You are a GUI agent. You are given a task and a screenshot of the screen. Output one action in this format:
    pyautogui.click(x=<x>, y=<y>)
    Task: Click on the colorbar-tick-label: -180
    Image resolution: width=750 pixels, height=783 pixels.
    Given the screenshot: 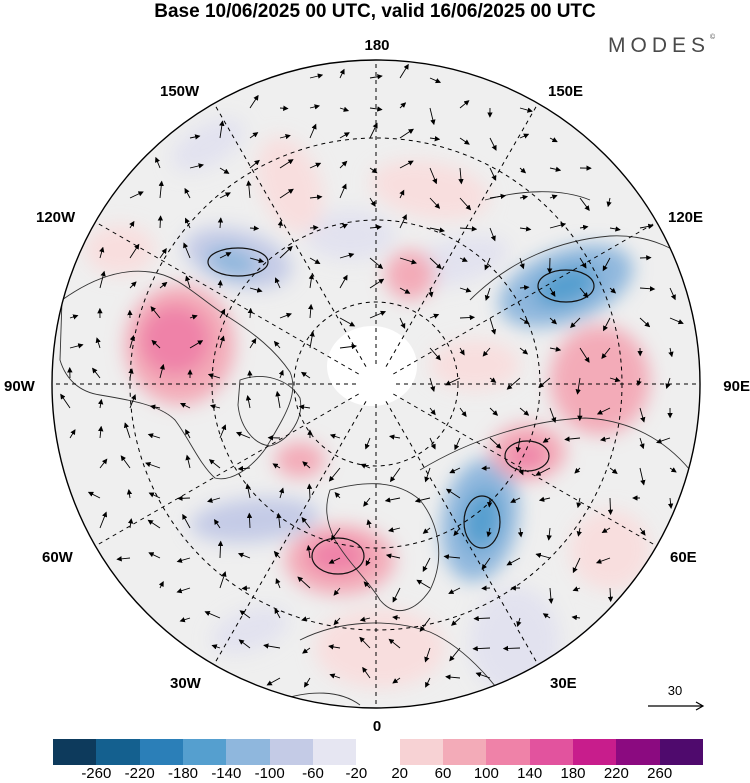 What is the action you would take?
    pyautogui.click(x=183, y=773)
    